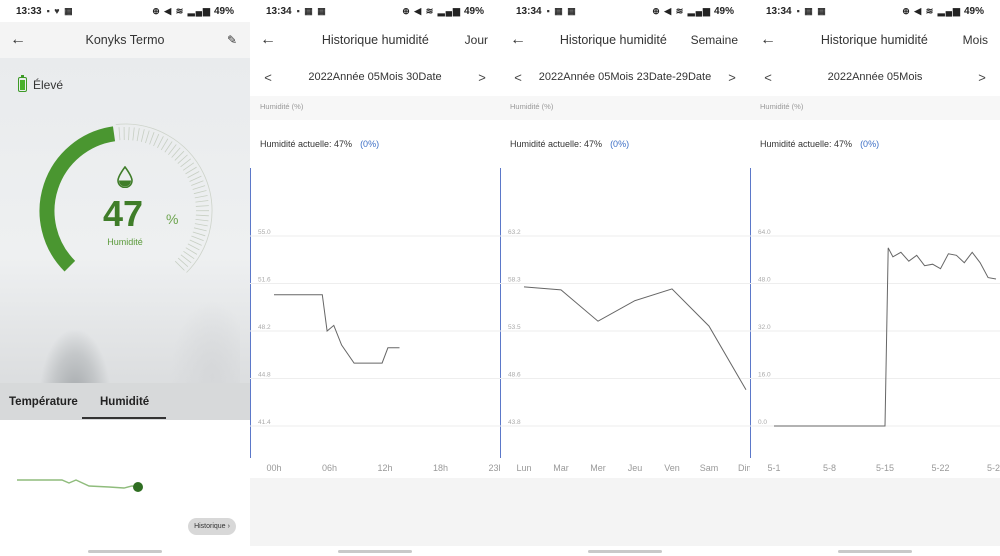  Describe the element at coordinates (514, 327) in the screenshot. I see `y-tick-label: 53.5` at that location.